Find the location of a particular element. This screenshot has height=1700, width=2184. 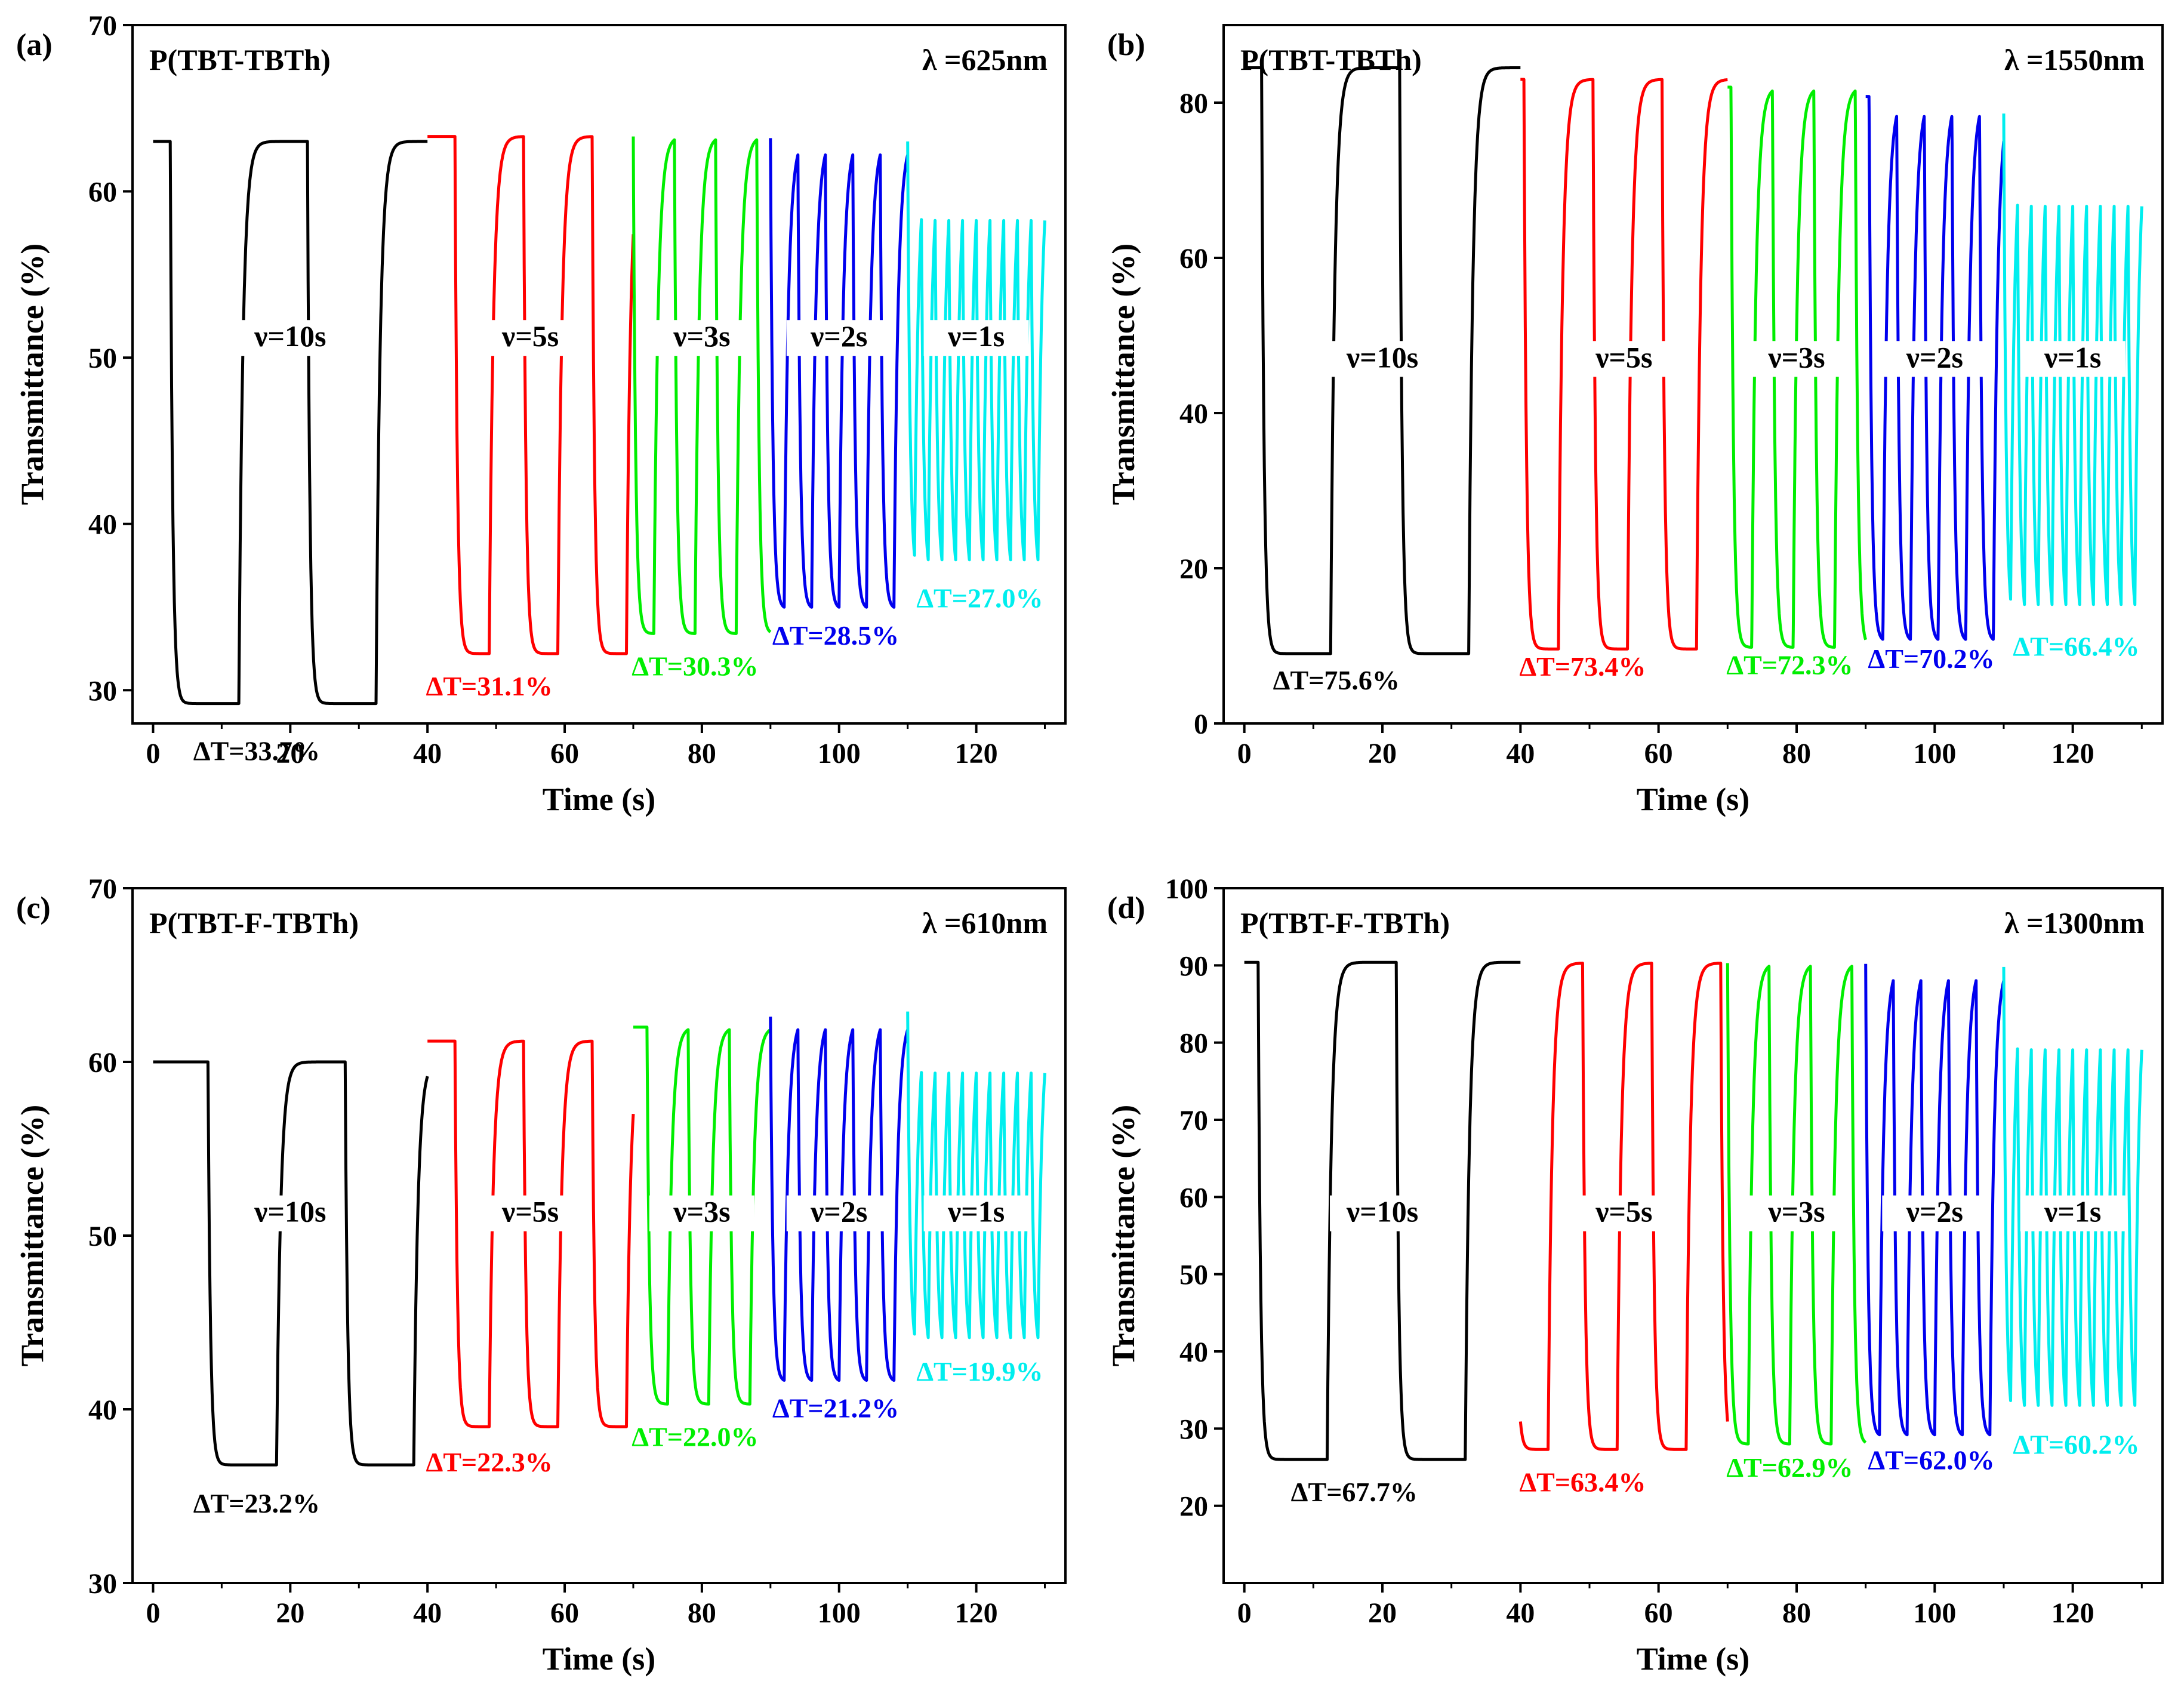

delta-t-label-1s: ΔT=27.0% is located at coordinates (980, 598).